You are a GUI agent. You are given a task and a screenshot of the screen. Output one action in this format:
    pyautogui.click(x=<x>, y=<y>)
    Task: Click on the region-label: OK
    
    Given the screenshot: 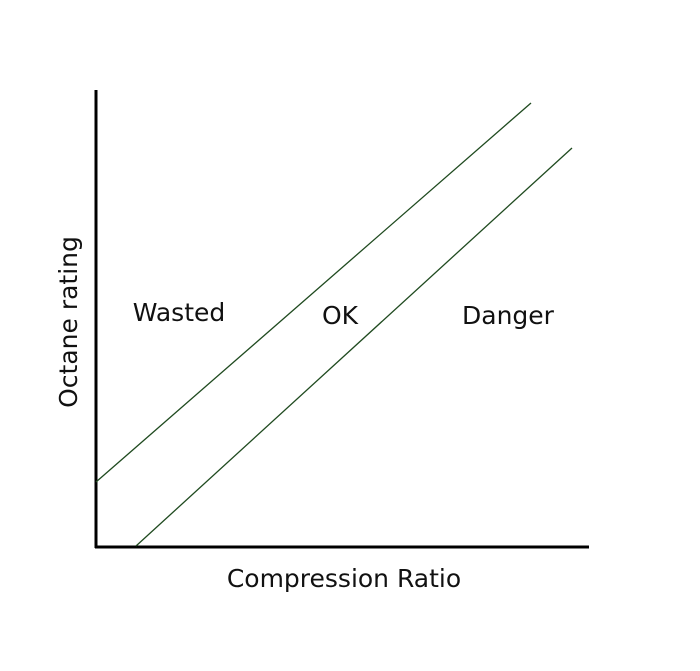 What is the action you would take?
    pyautogui.click(x=340, y=315)
    